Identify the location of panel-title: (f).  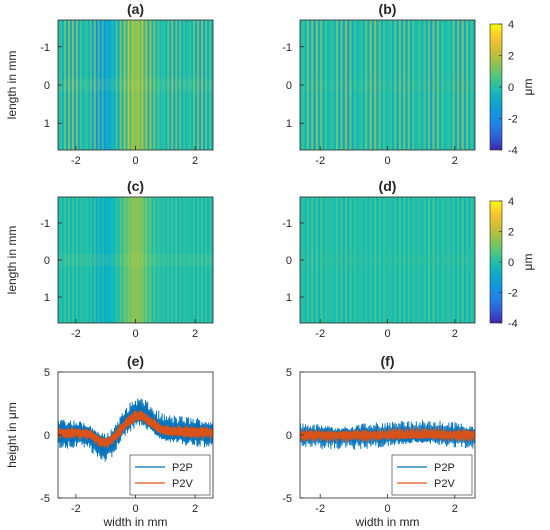
(388, 361).